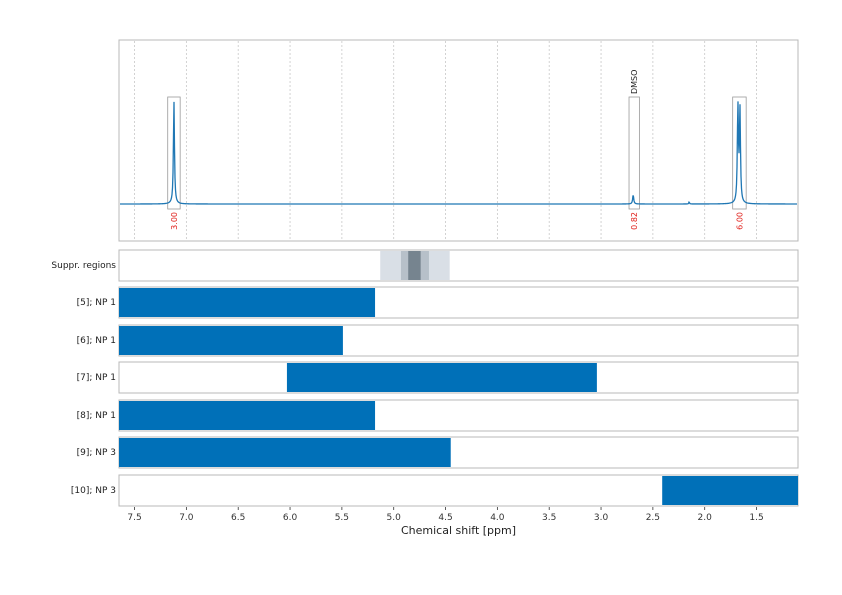 The image size is (842, 595). I want to click on range-label: [6]; NP 1, so click(96, 341).